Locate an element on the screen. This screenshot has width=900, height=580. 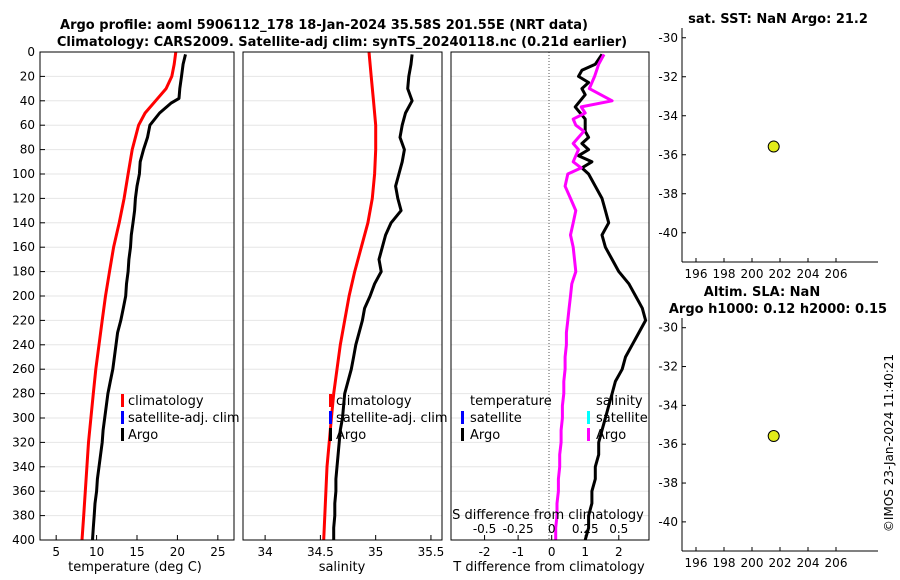
depth-tick-label: 100 is located at coordinates (23, 174).